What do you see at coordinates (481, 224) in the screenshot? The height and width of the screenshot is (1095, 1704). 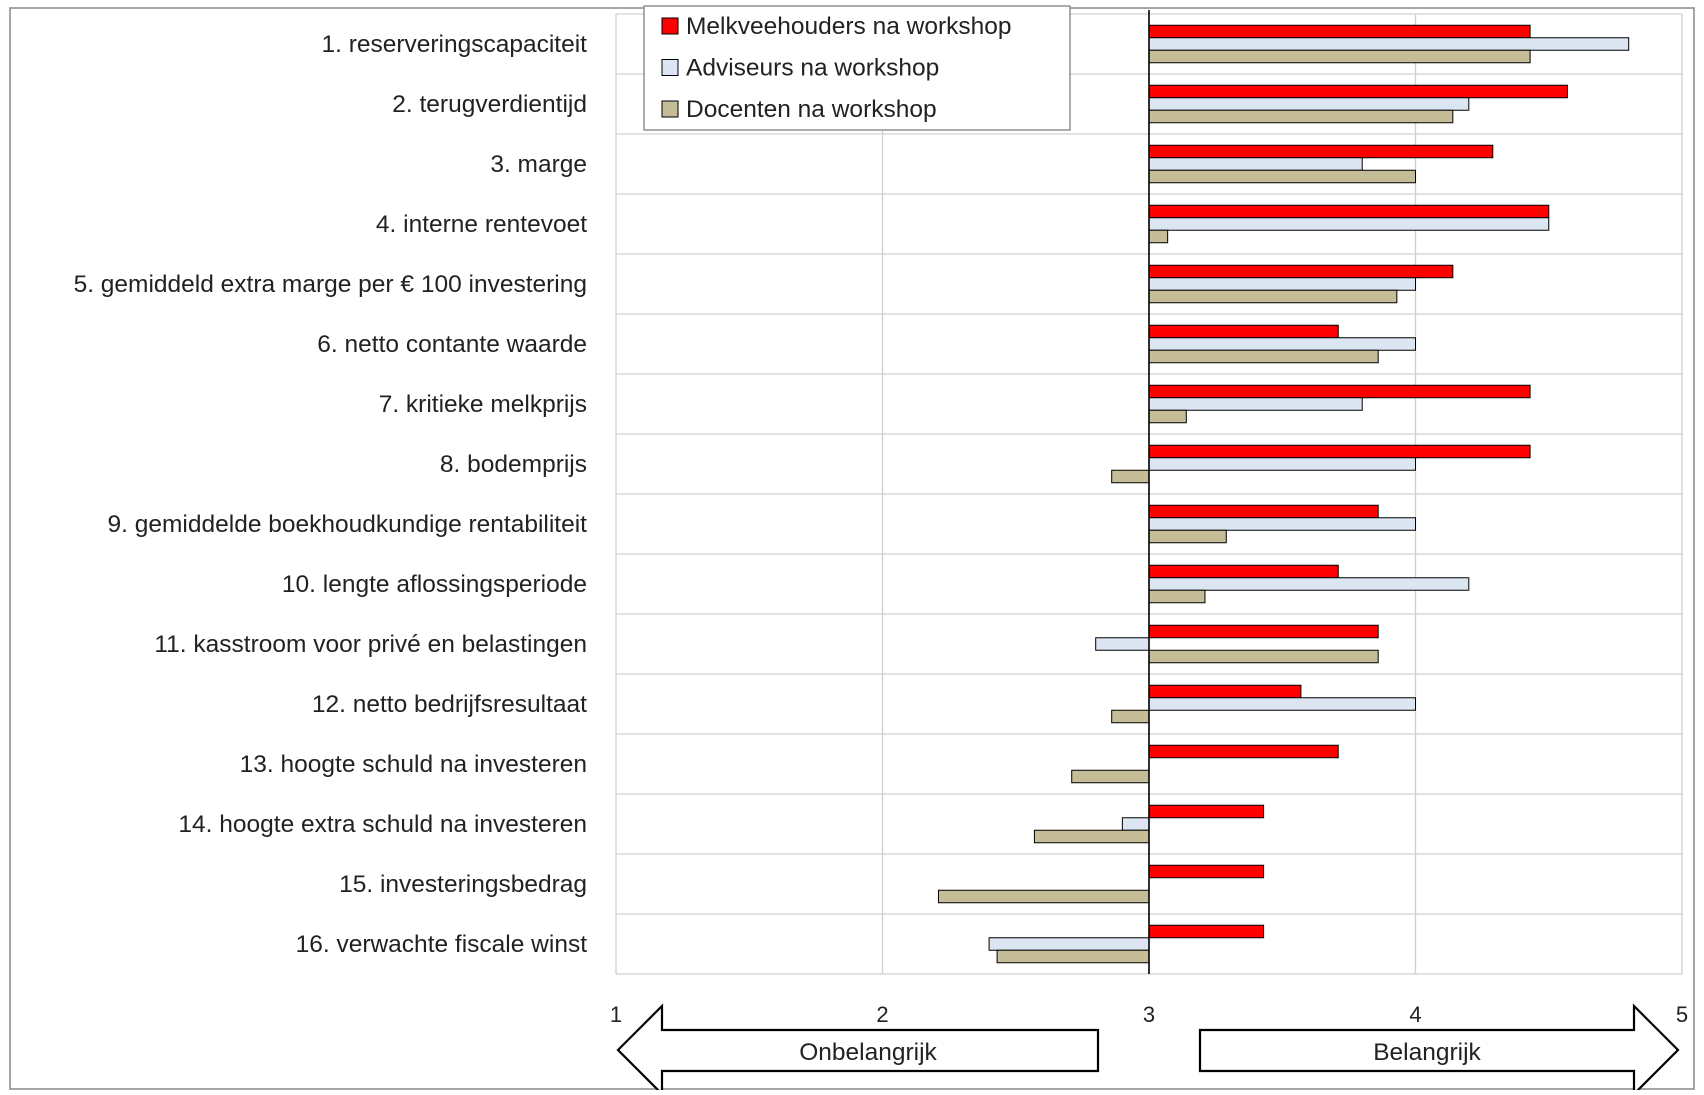 I see `category-label: 4. interne rentevoet` at bounding box center [481, 224].